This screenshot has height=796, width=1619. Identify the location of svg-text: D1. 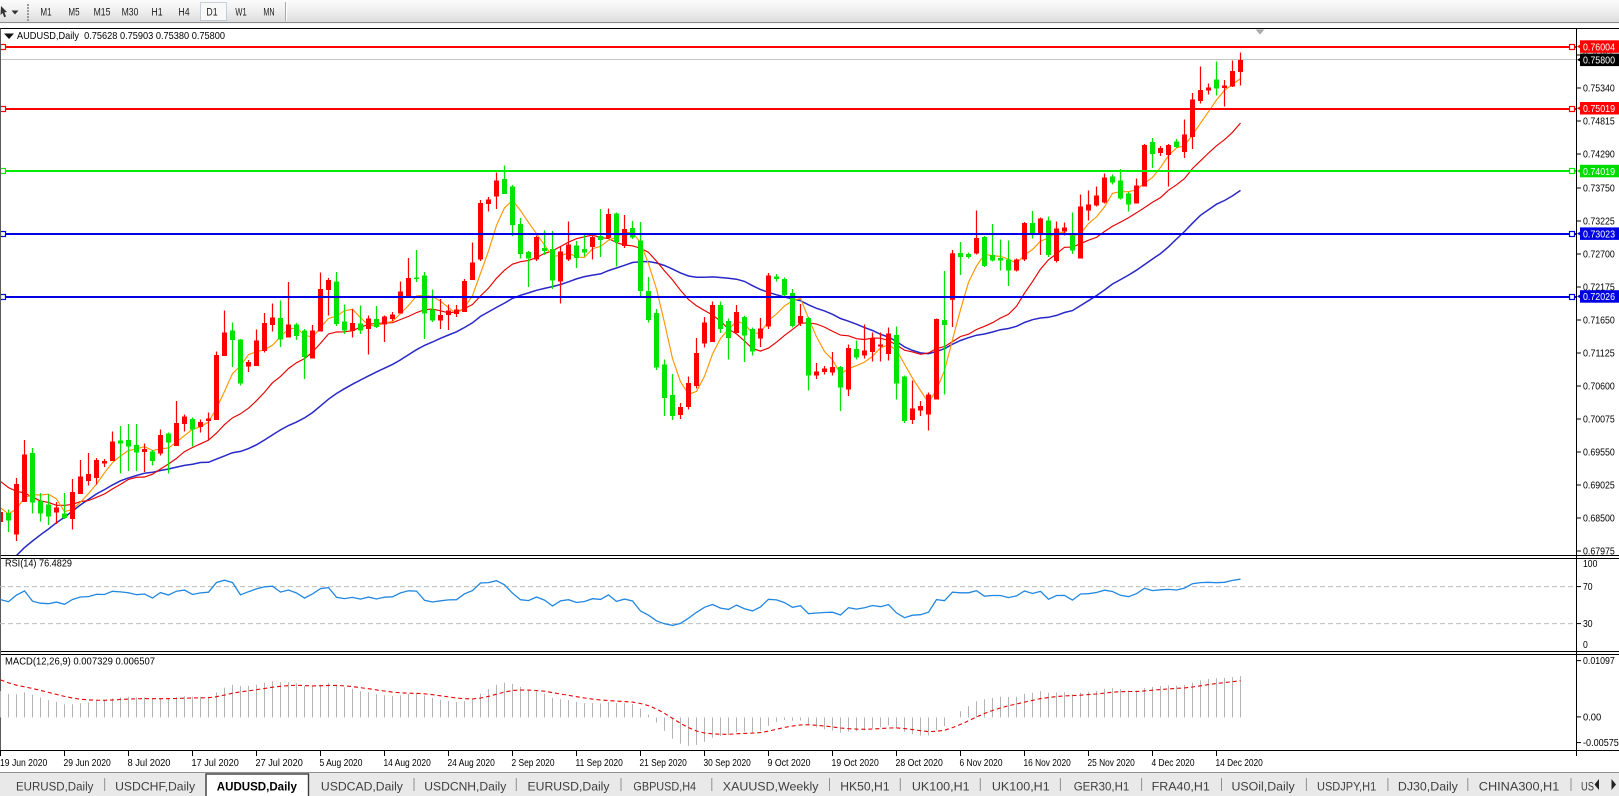
(211, 13).